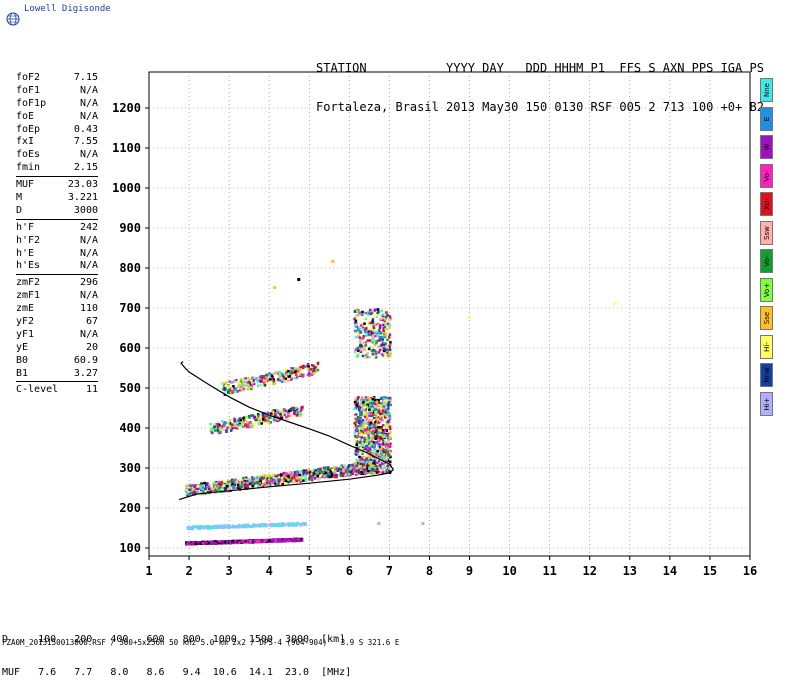 This screenshot has height=689, width=800. I want to click on y-tick-label: 900, so click(130, 228).